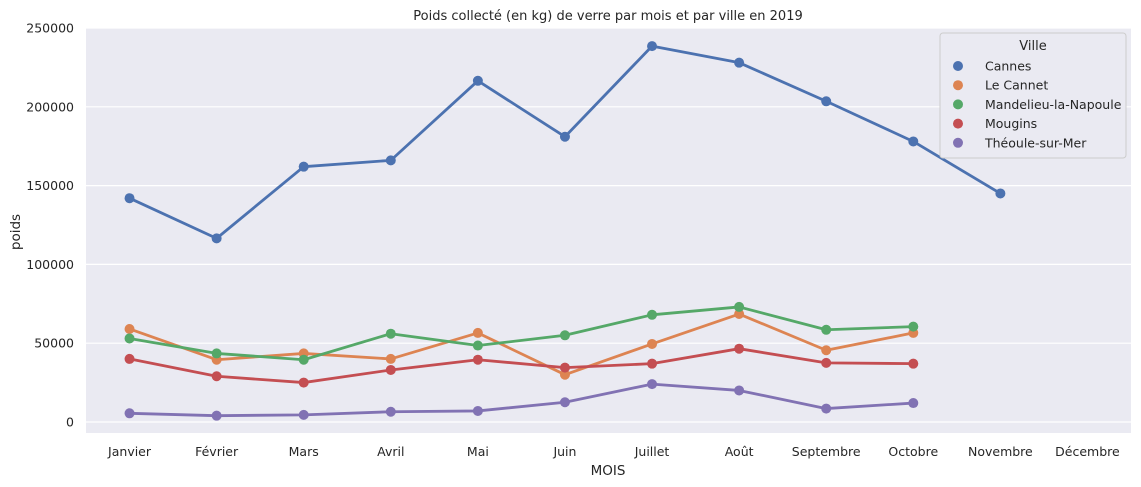  What do you see at coordinates (826, 451) in the screenshot?
I see `x-tick-label: Septembre` at bounding box center [826, 451].